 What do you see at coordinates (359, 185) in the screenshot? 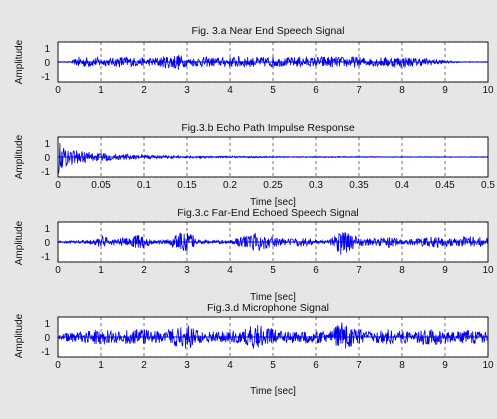
I see `plot-1-xtick-7: 0.35` at bounding box center [359, 185].